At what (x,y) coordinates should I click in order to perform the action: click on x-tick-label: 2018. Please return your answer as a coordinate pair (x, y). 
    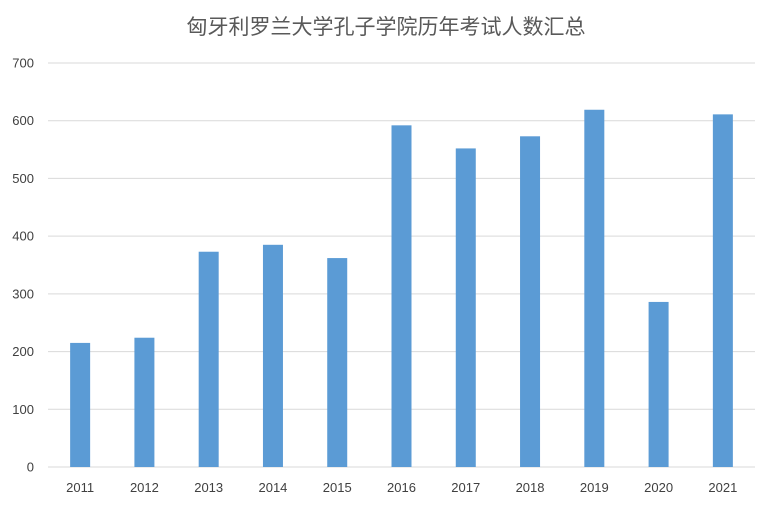
    Looking at the image, I should click on (530, 487).